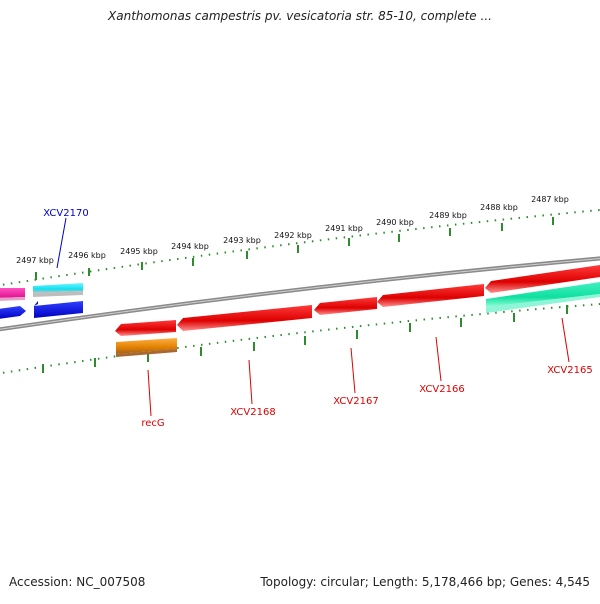  I want to click on gene-recg-red, so click(145, 328).